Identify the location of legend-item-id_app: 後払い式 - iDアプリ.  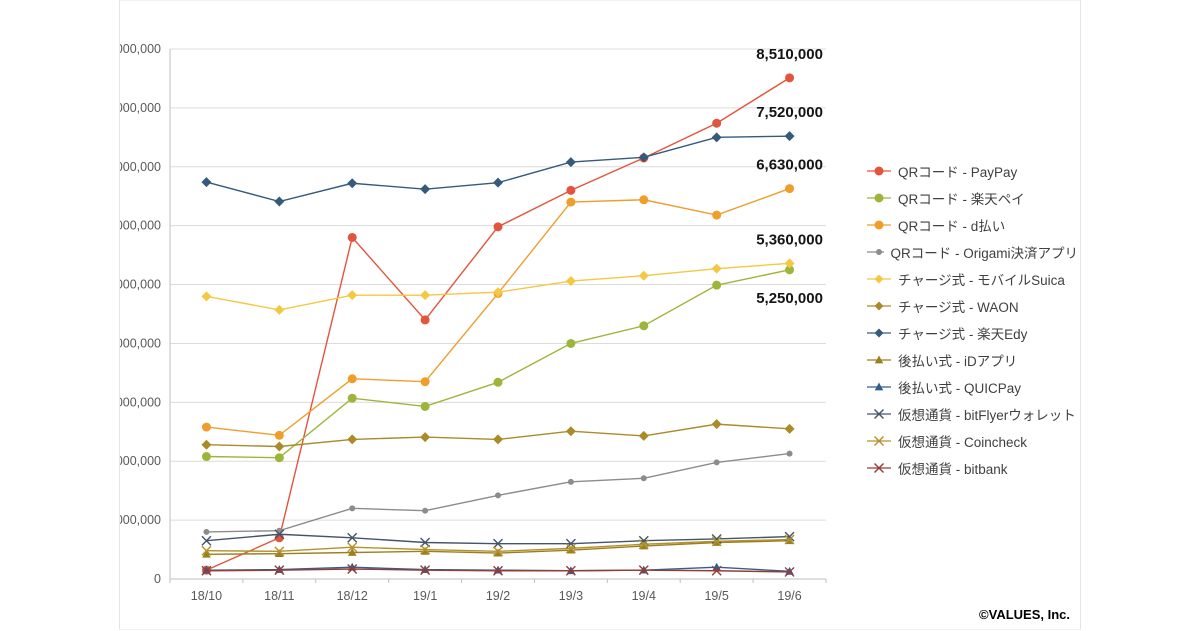
(972, 359).